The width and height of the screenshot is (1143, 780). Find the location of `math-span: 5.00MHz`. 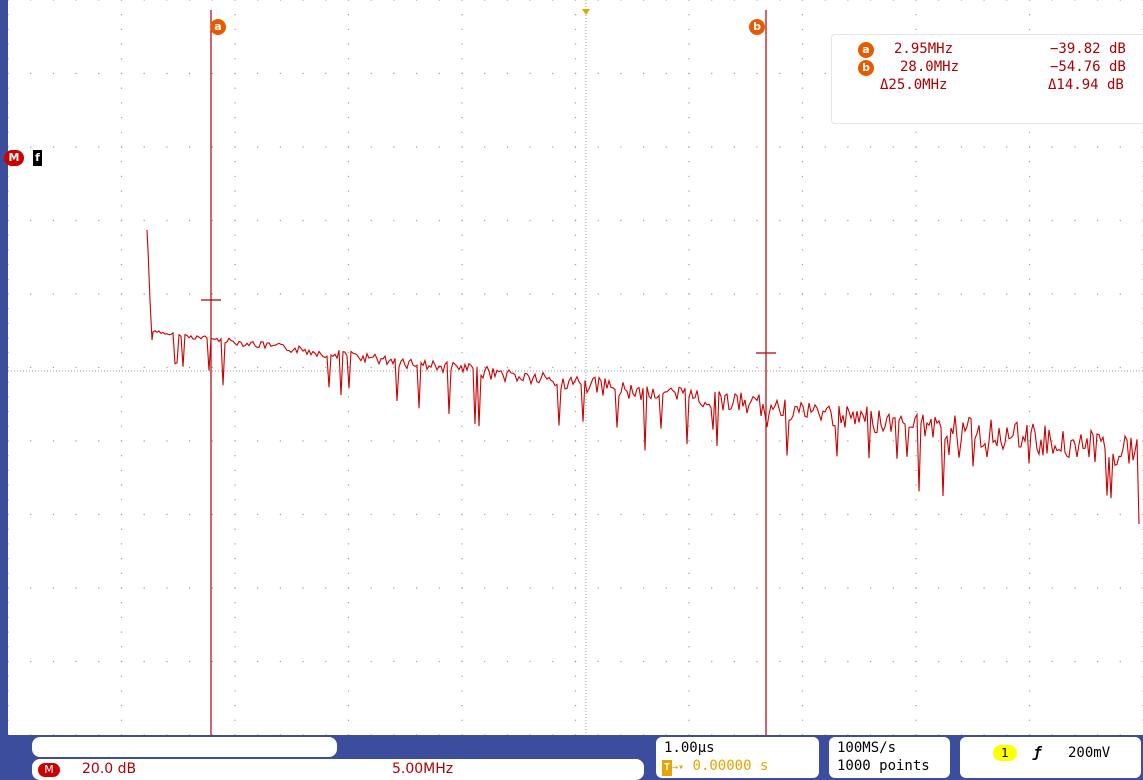

math-span: 5.00MHz is located at coordinates (423, 769).